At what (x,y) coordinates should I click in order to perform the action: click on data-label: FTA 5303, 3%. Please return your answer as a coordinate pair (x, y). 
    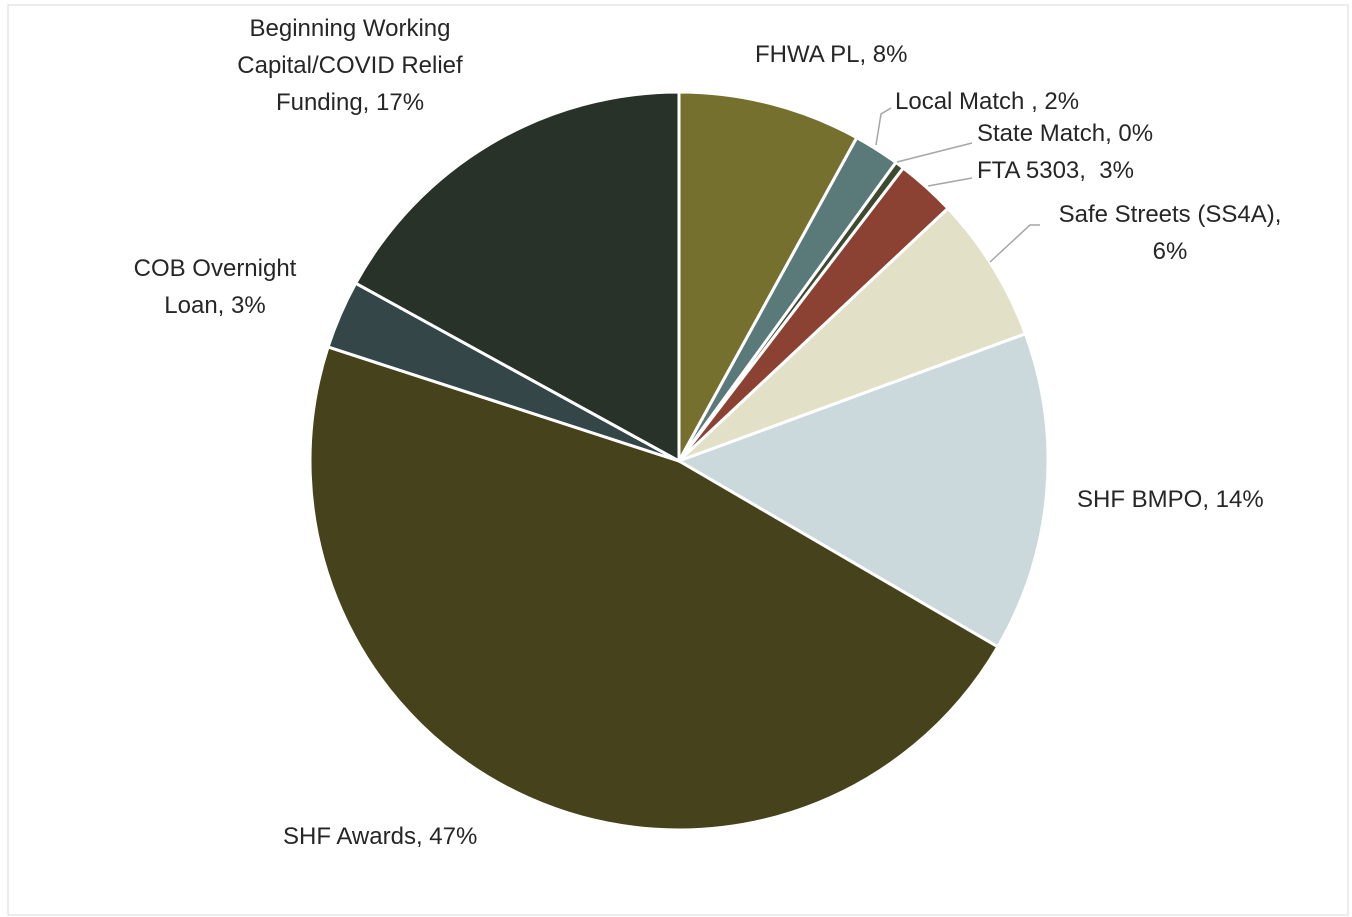
    Looking at the image, I should click on (1055, 170).